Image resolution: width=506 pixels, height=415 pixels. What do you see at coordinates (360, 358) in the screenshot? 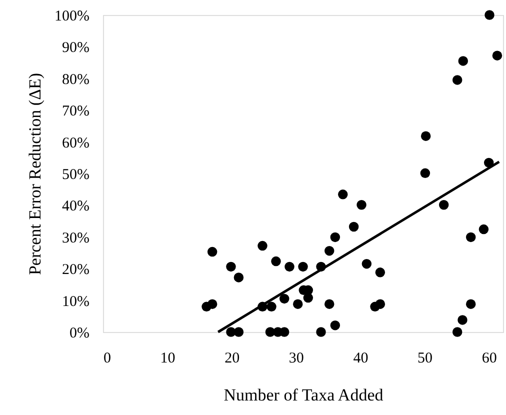
I see `x-tick-label: 40` at bounding box center [360, 358].